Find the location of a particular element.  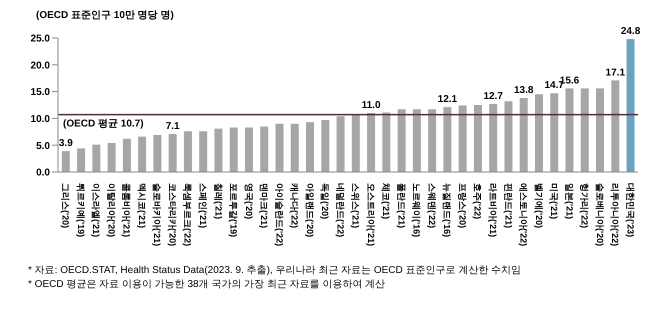

data-label: 24.8 is located at coordinates (630, 32).